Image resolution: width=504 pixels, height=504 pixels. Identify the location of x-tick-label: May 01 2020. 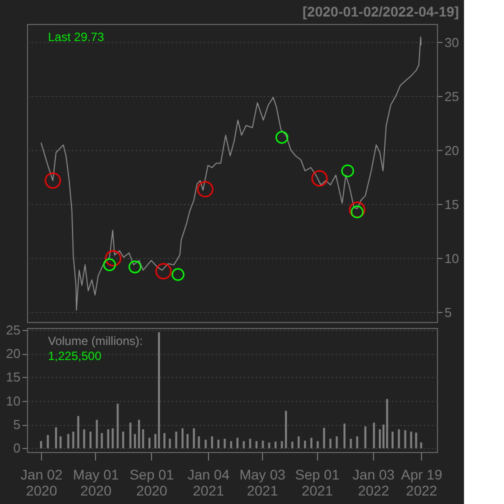
(96, 482).